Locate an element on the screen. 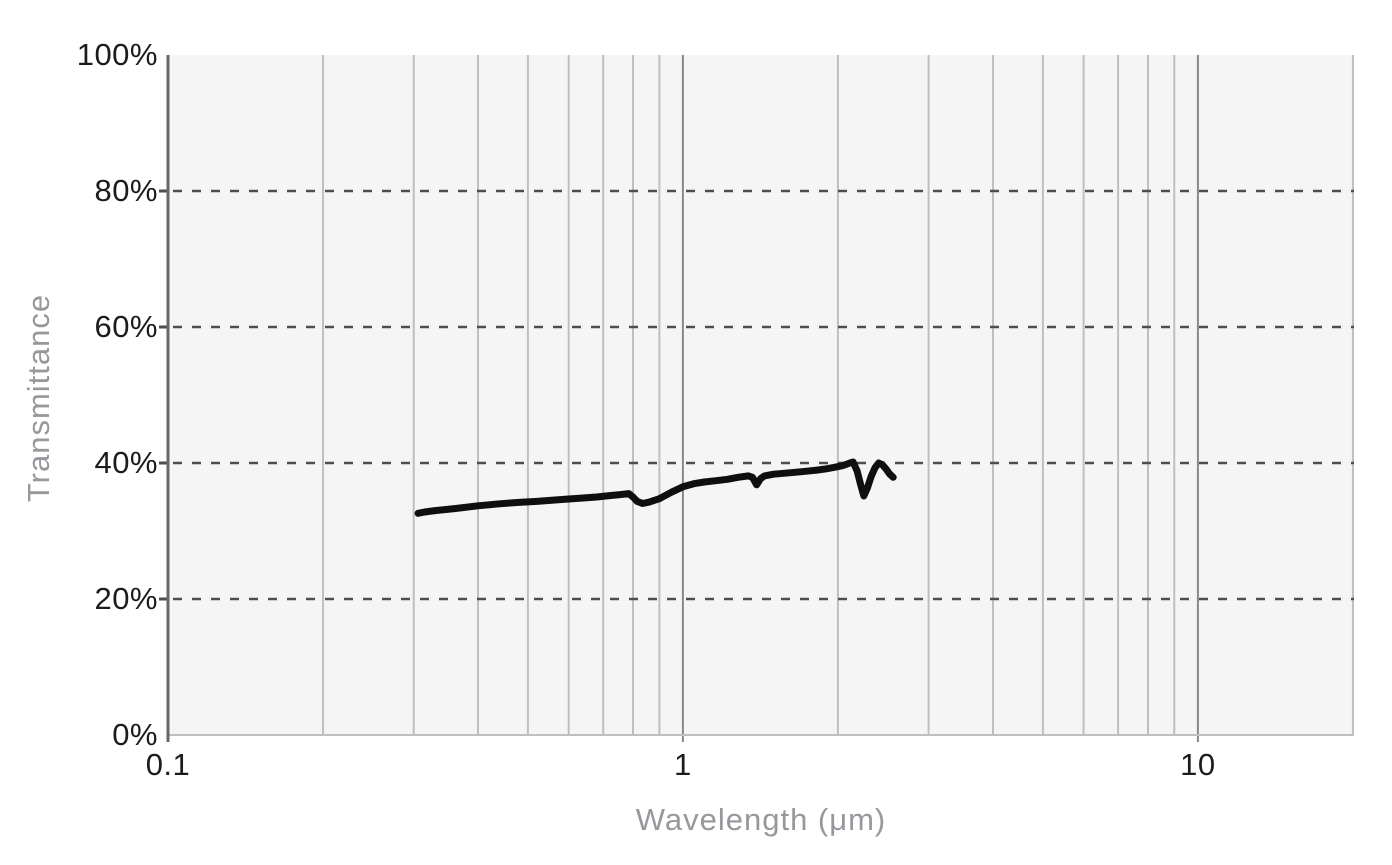 This screenshot has width=1392, height=865. y-tick-label: 40% is located at coordinates (126, 462).